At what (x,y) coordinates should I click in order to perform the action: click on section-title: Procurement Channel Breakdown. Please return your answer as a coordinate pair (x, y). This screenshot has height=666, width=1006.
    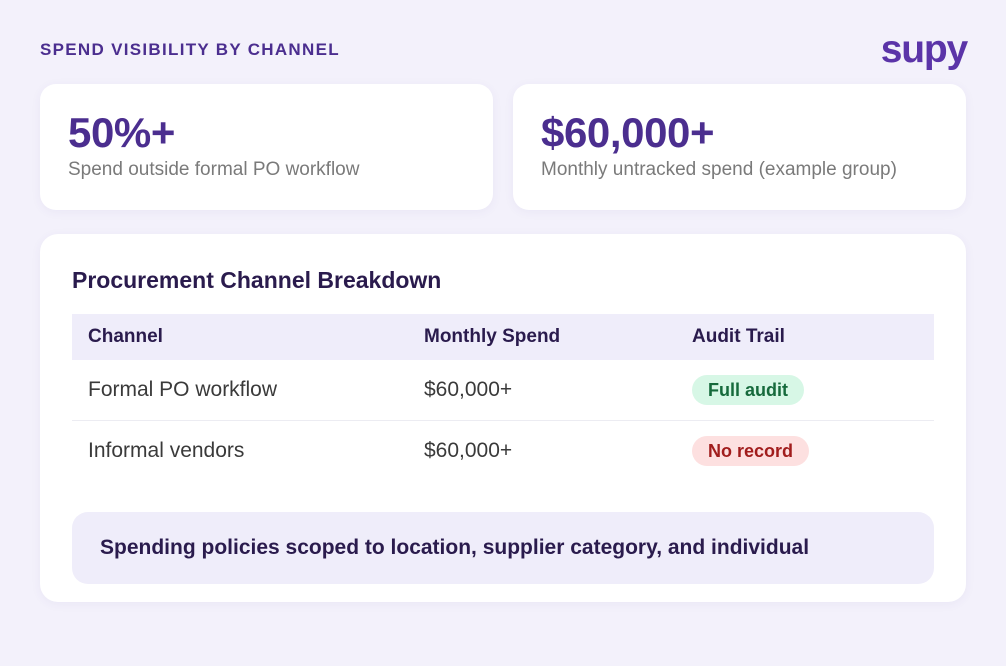
    Looking at the image, I should click on (257, 280).